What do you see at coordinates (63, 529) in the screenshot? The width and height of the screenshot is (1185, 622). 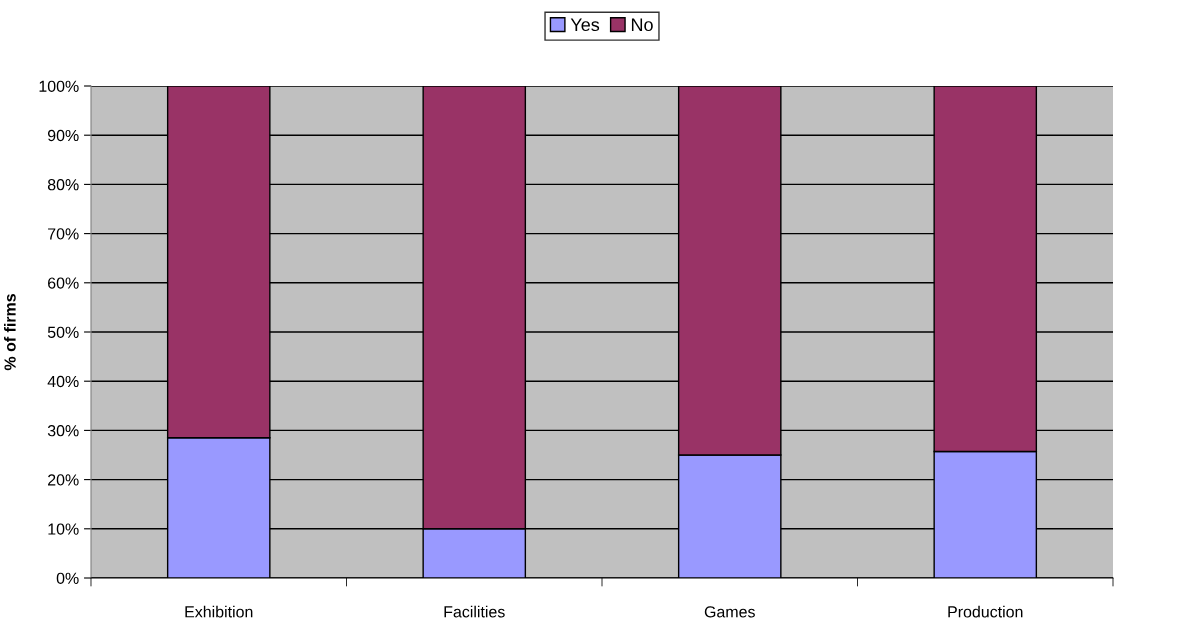 I see `y-tick-label: 10%` at bounding box center [63, 529].